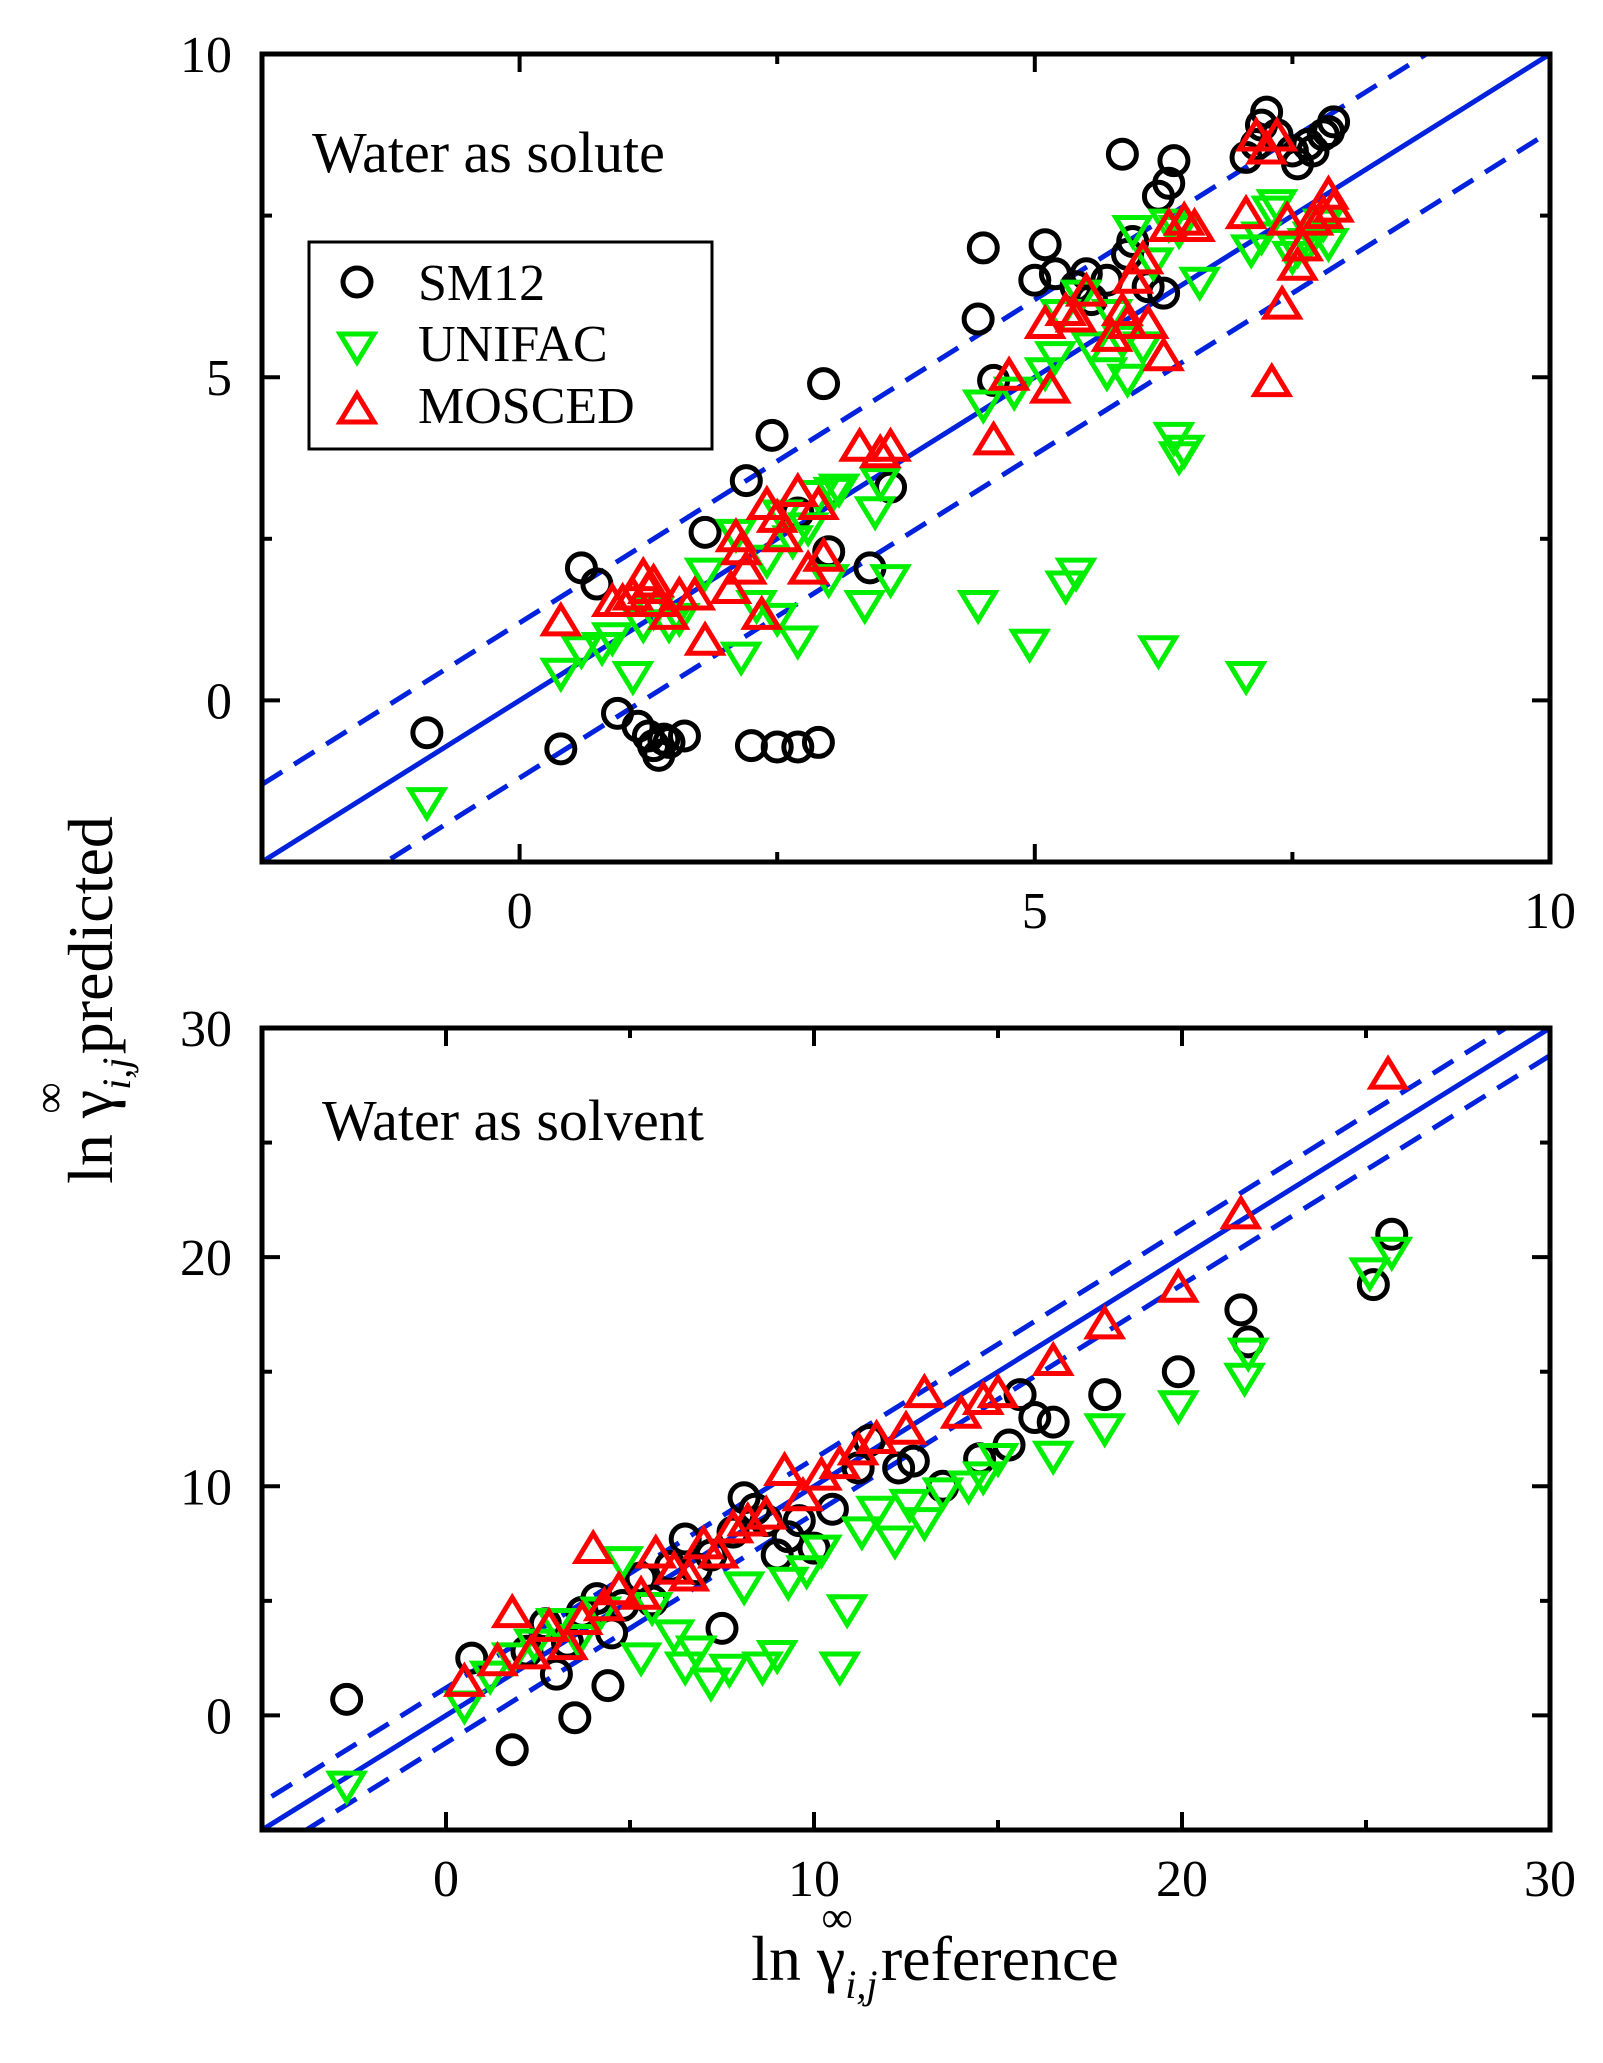  Describe the element at coordinates (90, 935) in the screenshot. I see `y-axis-label-suffix: predicted` at that location.